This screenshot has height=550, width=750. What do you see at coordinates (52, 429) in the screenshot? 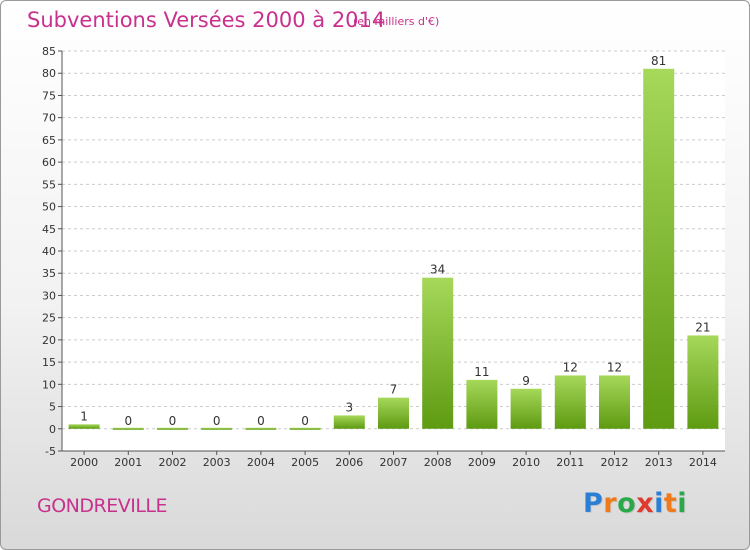
I see `y-tick-label: 0` at bounding box center [52, 429].